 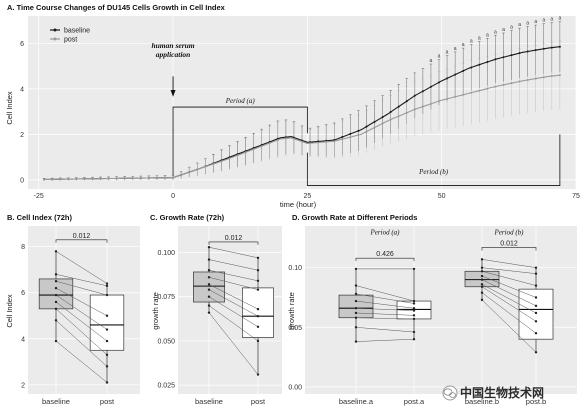 What do you see at coordinates (22, 89) in the screenshot?
I see `y-tick-label: 4` at bounding box center [22, 89].